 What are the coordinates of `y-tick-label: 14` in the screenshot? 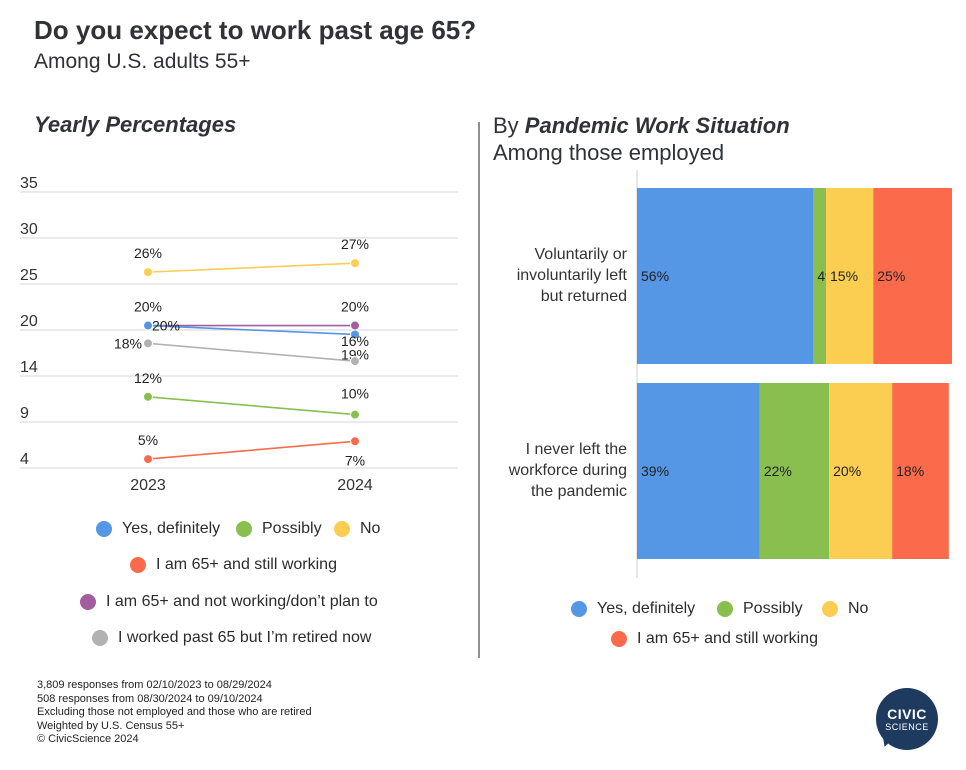 It's located at (29, 367).